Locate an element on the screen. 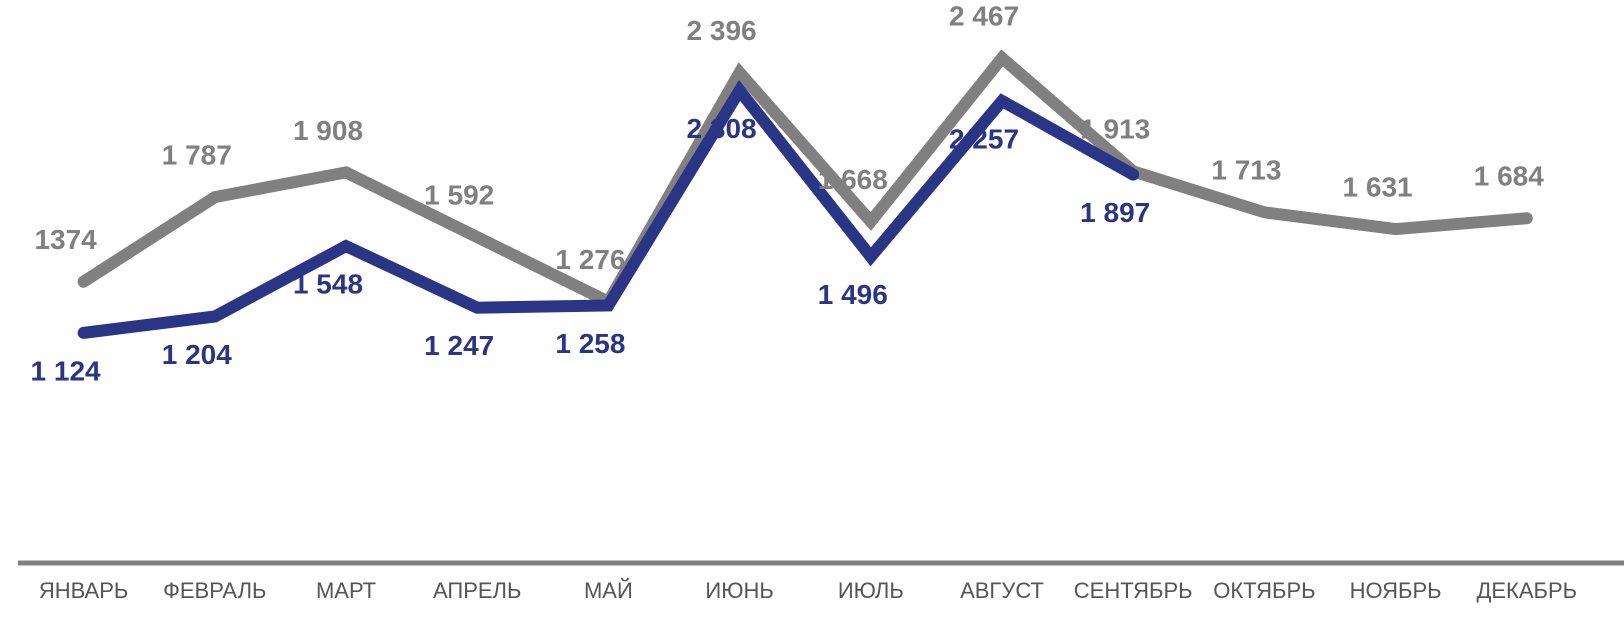 The image size is (1624, 628). data-label: 1 631 is located at coordinates (1378, 186).